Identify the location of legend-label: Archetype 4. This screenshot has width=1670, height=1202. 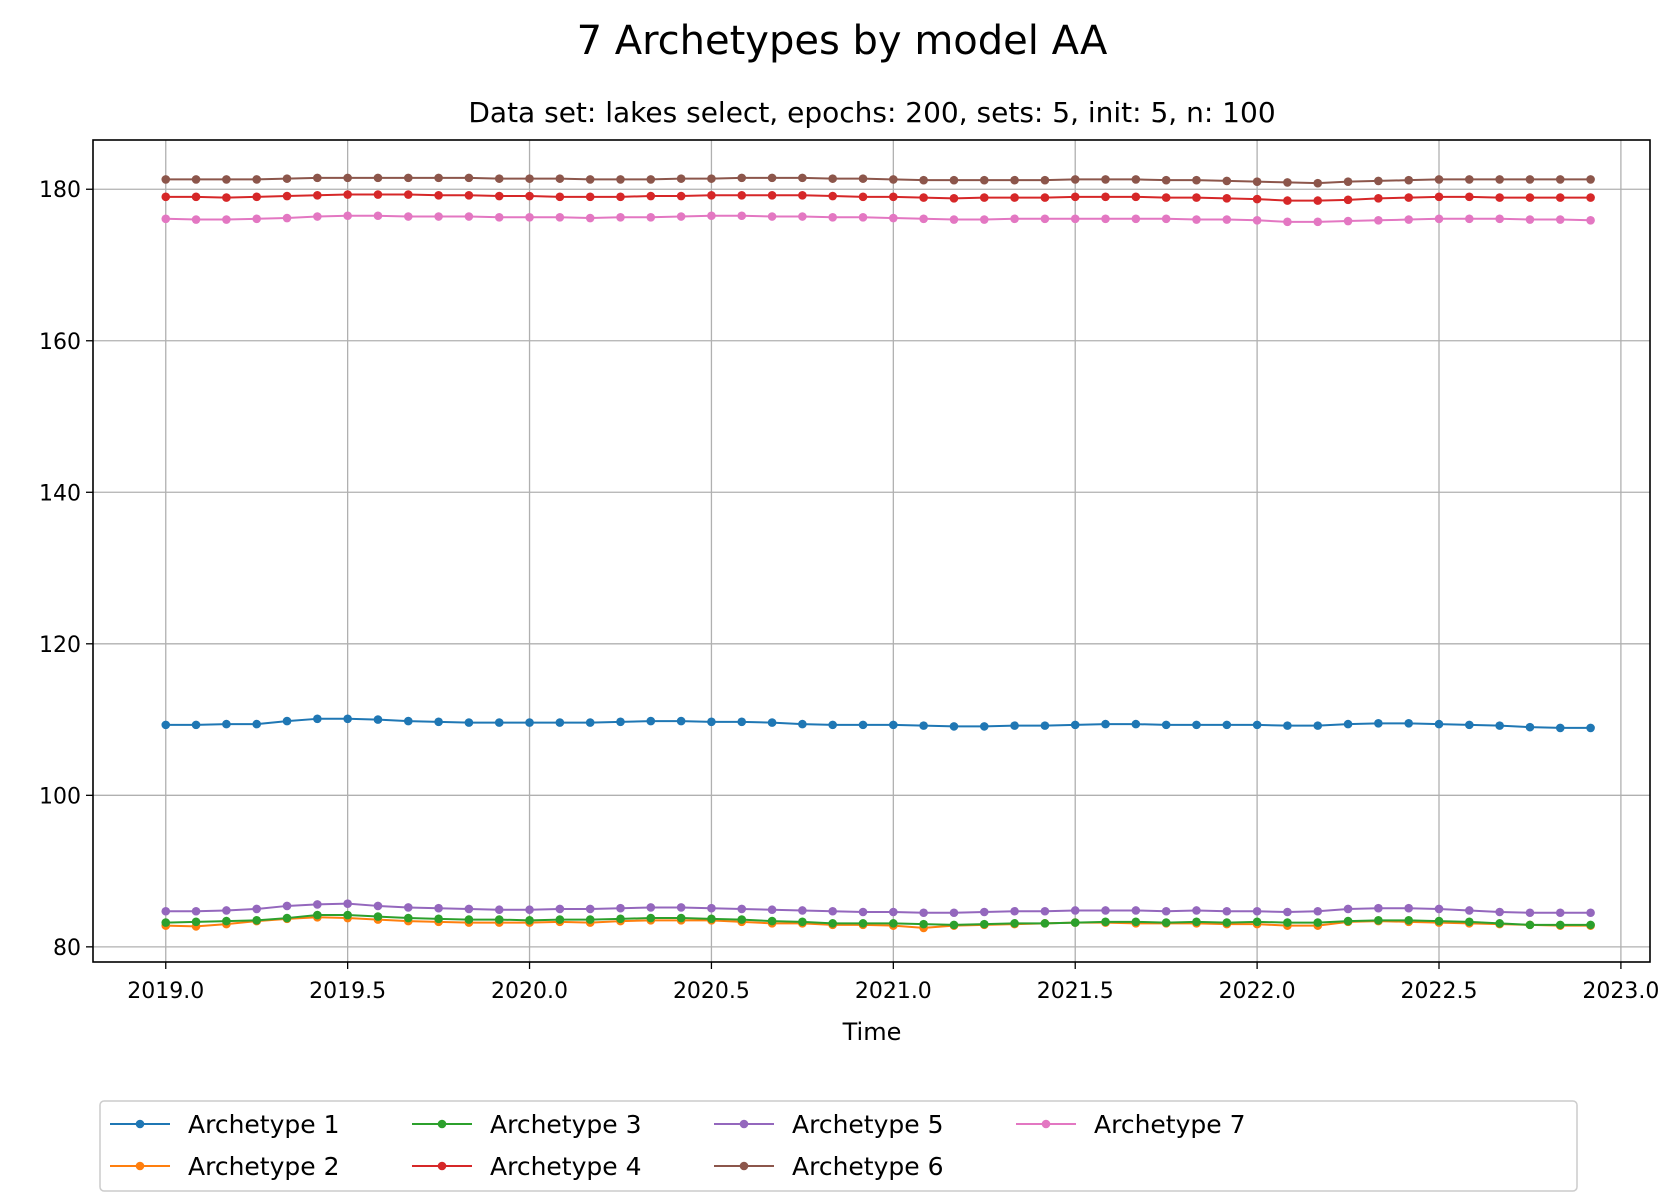
(566, 1166).